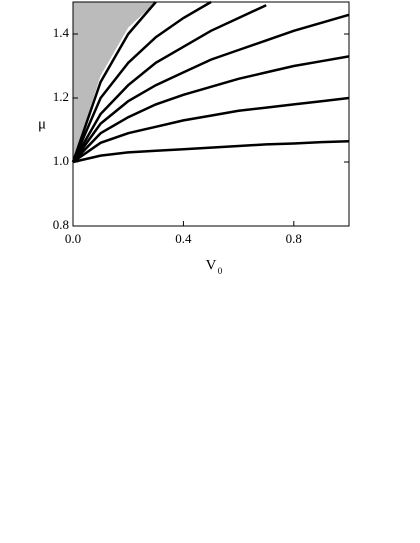  What do you see at coordinates (183, 238) in the screenshot?
I see `x-tick-label: 0.4` at bounding box center [183, 238].